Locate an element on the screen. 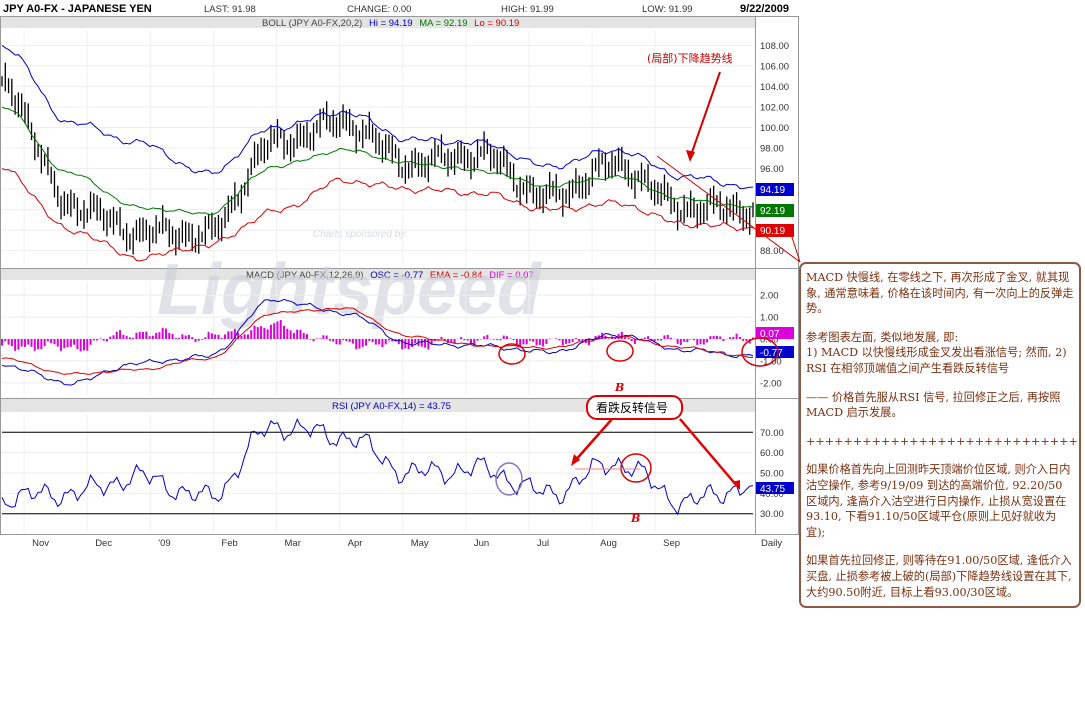  marker-b-top: B is located at coordinates (619, 387).